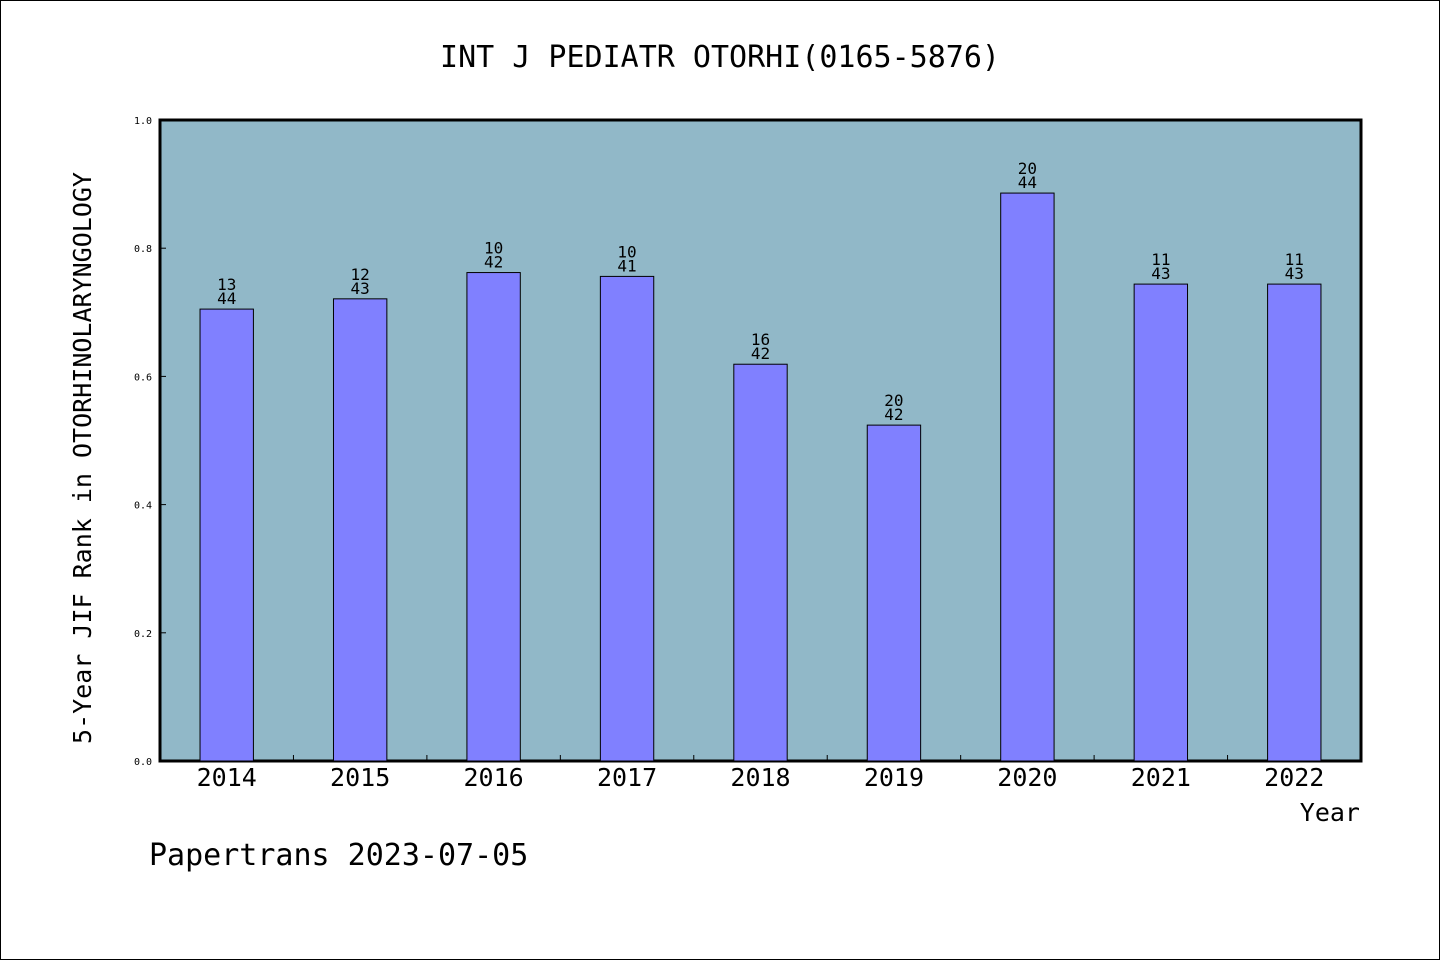 The width and height of the screenshot is (1440, 964). I want to click on footer-credit: Papertrans 2023-07-05, so click(338, 855).